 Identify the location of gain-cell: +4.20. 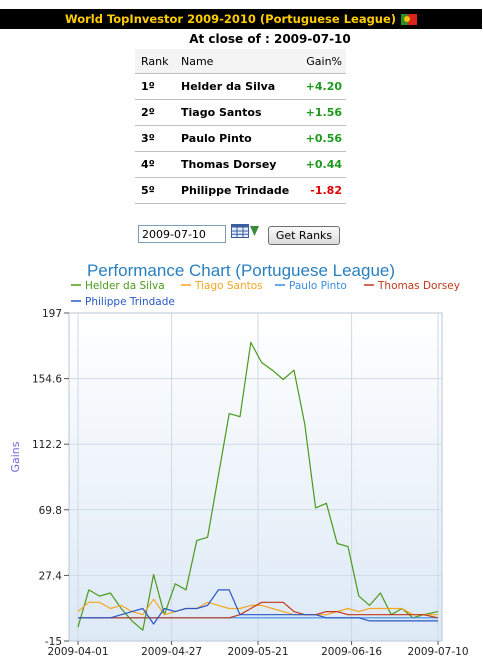
(321, 86).